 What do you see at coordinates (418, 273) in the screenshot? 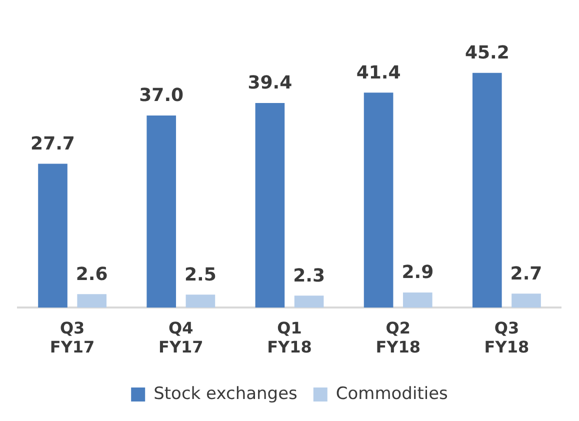
I see `data-label: 2.9` at bounding box center [418, 273].